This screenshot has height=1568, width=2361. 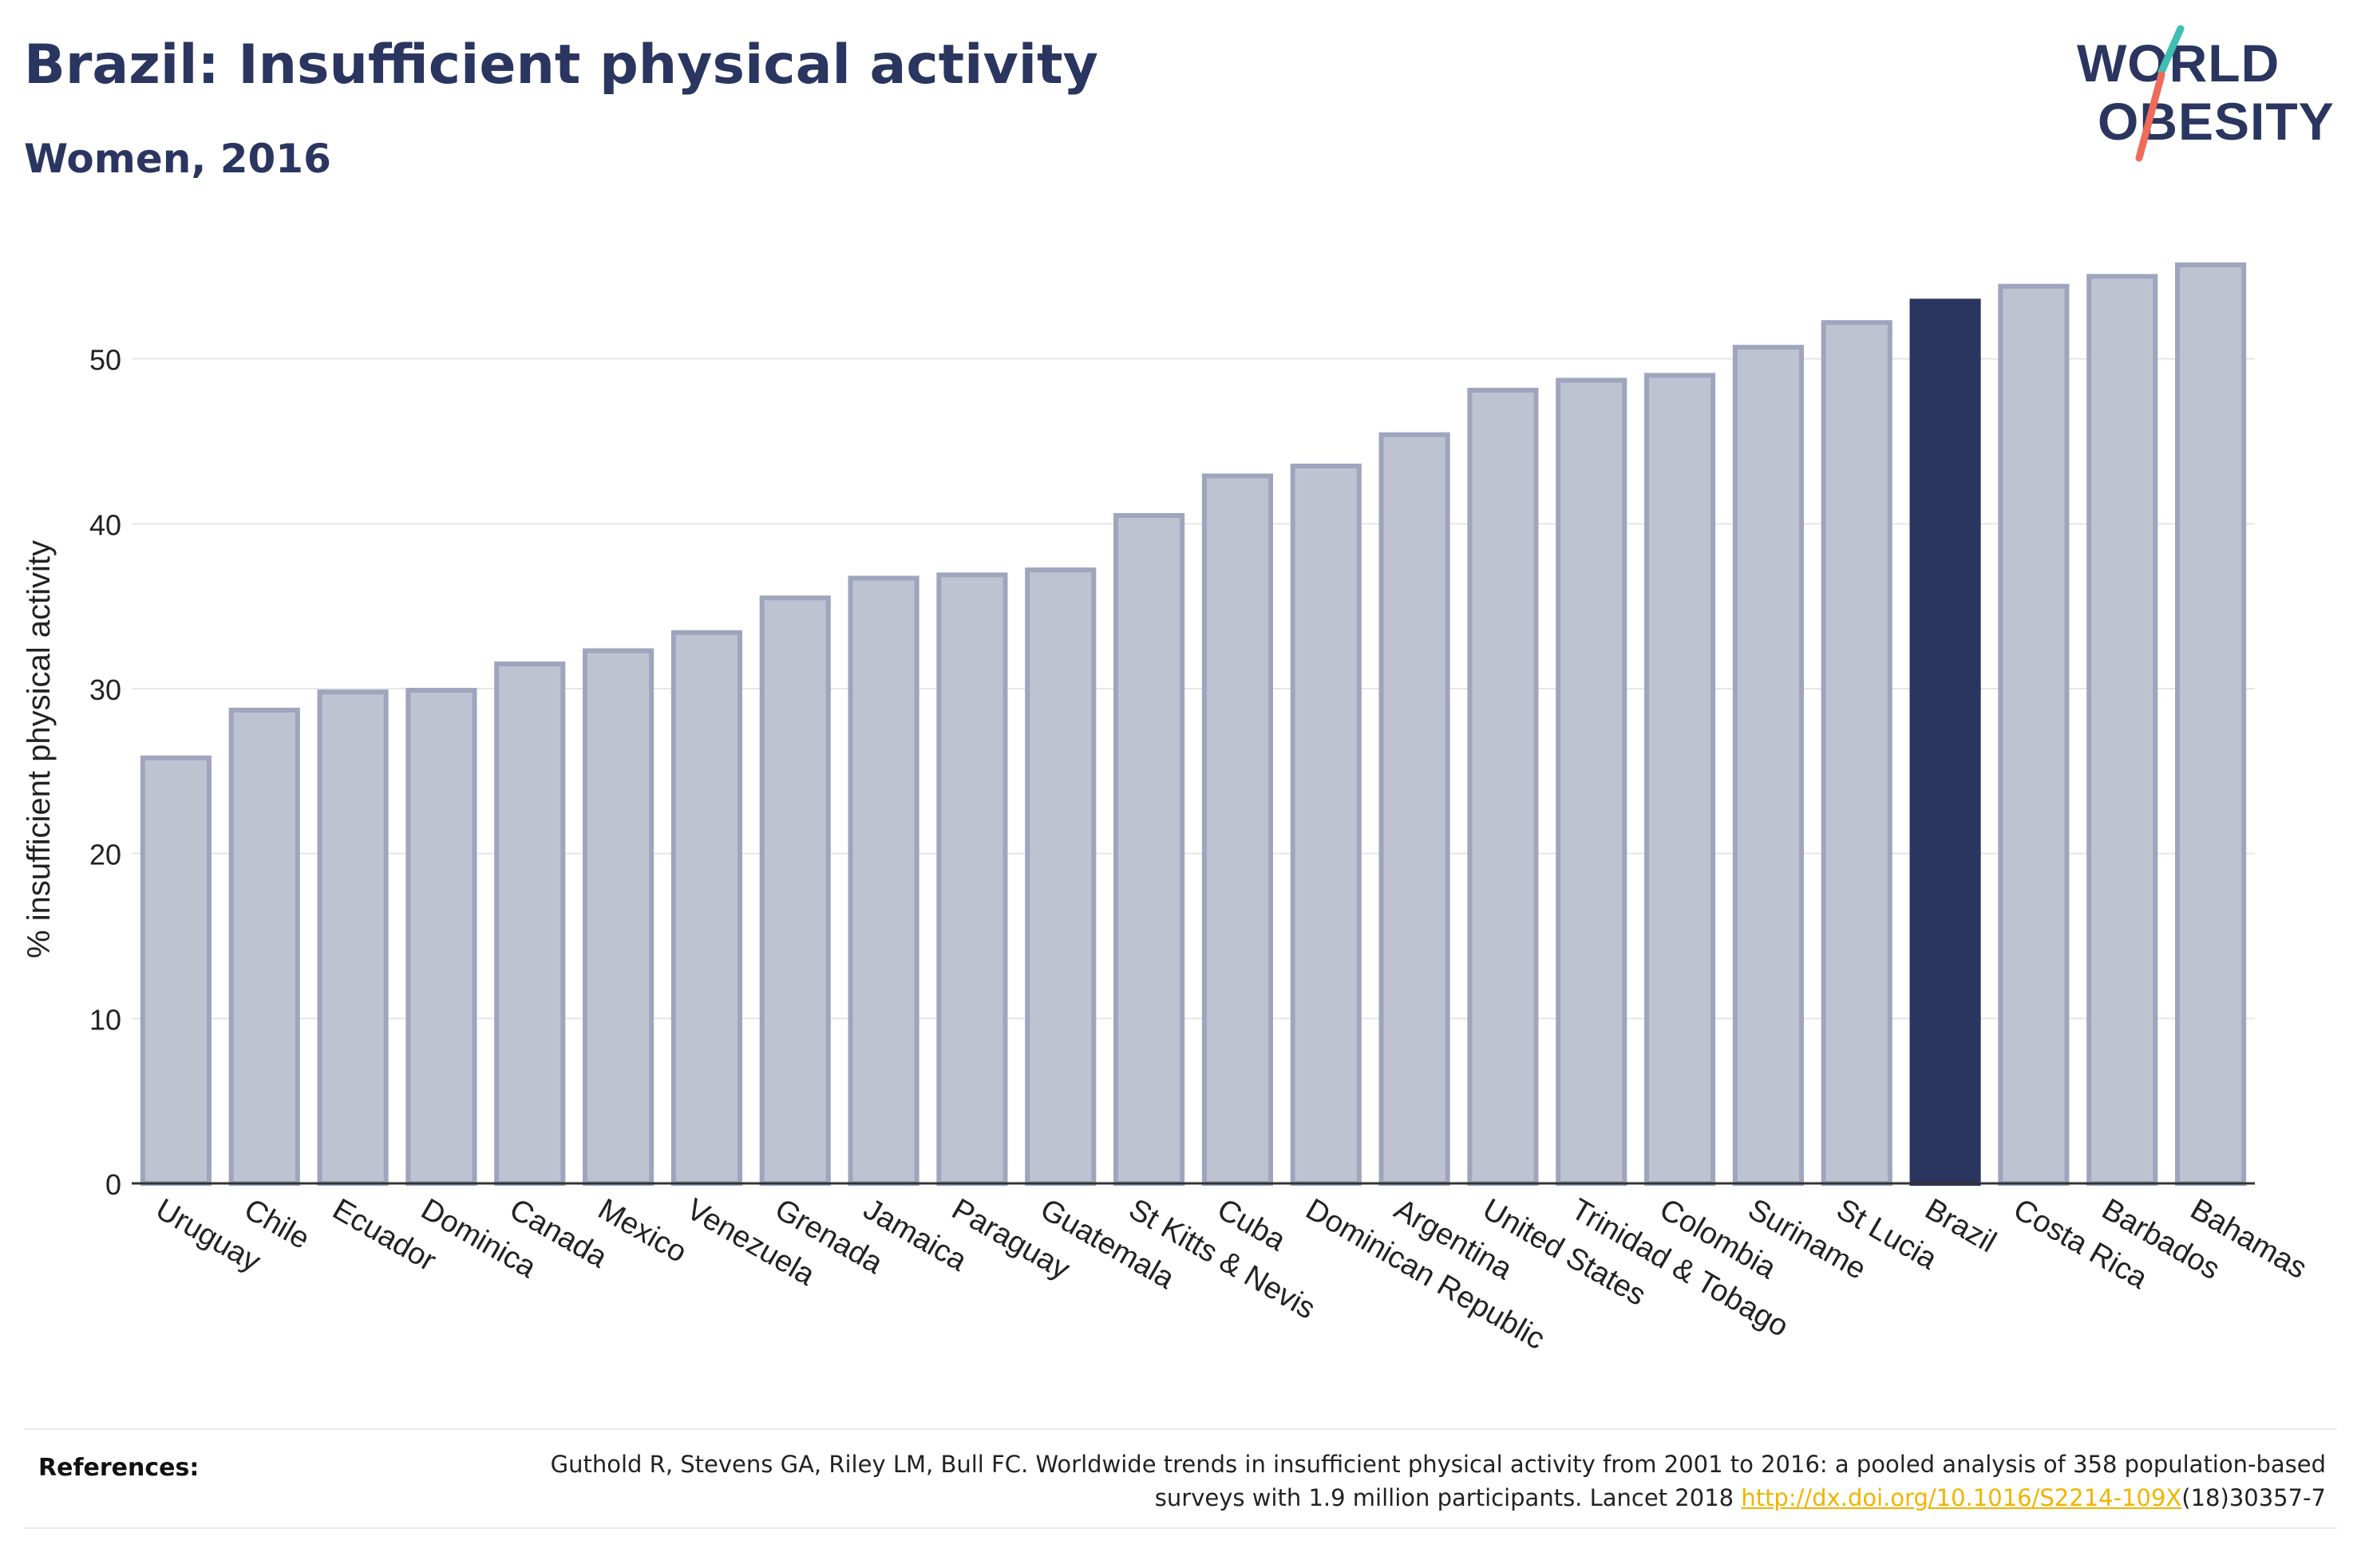 I want to click on bar-argentina, so click(x=1414, y=809).